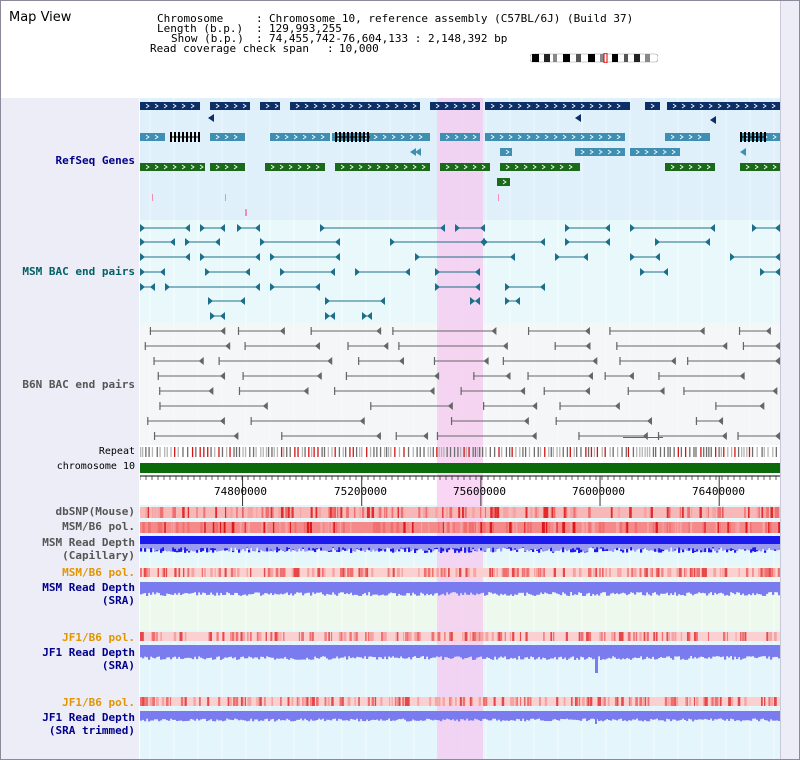 The height and width of the screenshot is (760, 800). What do you see at coordinates (594, 58) in the screenshot?
I see `chromosome-ideogram` at bounding box center [594, 58].